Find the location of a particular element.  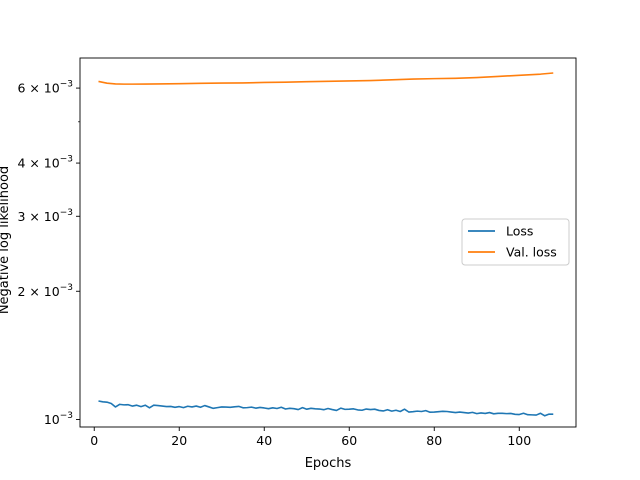

x-axis-label: Epochs is located at coordinates (328, 463).